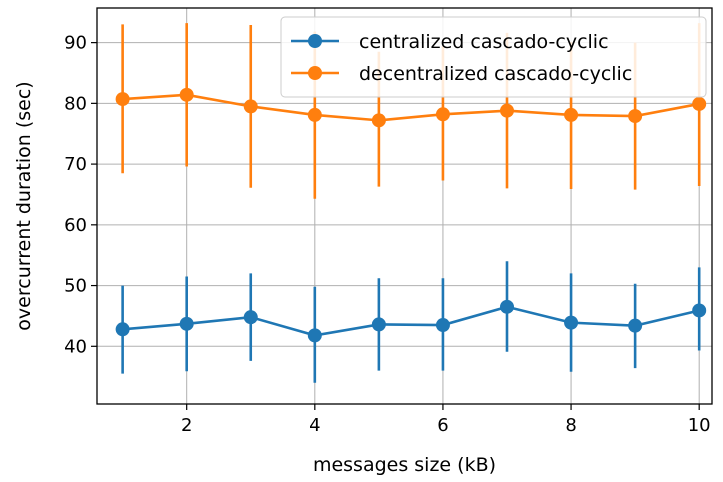  Describe the element at coordinates (75, 43) in the screenshot. I see `y-tick-label: 90` at that location.